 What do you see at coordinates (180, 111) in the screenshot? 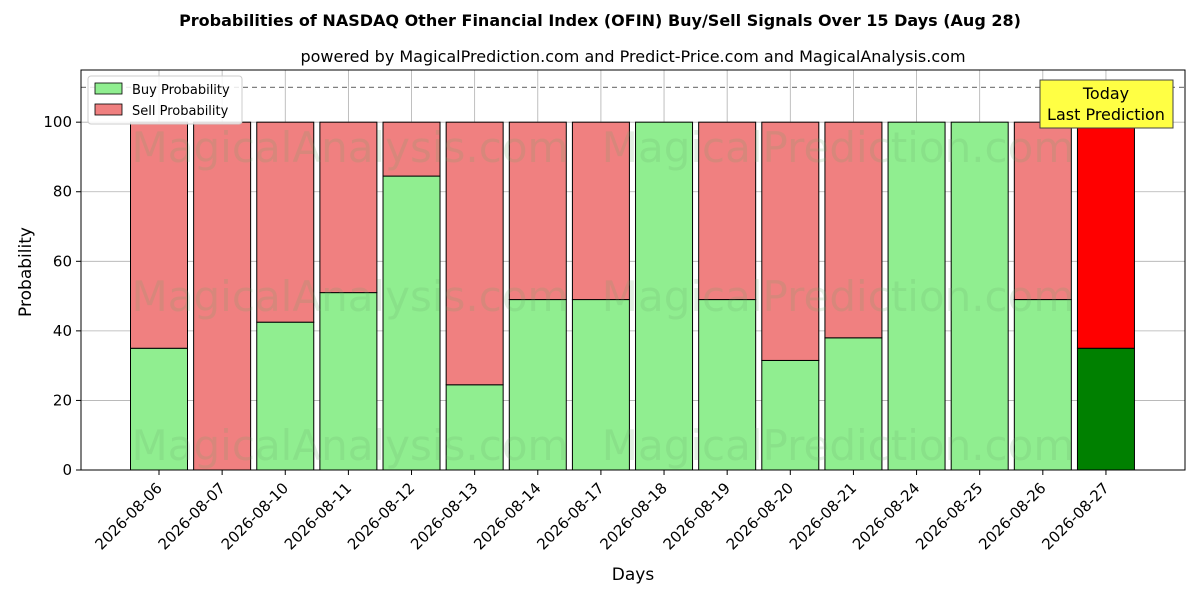
I see `legend-label-sell: Sell Probability` at bounding box center [180, 111].